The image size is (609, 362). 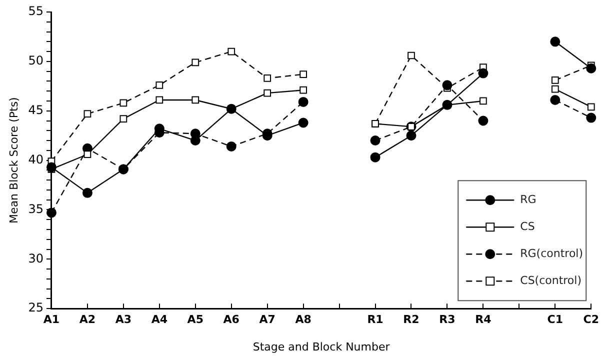 I want to click on x-tick-label: A3, so click(x=123, y=319).